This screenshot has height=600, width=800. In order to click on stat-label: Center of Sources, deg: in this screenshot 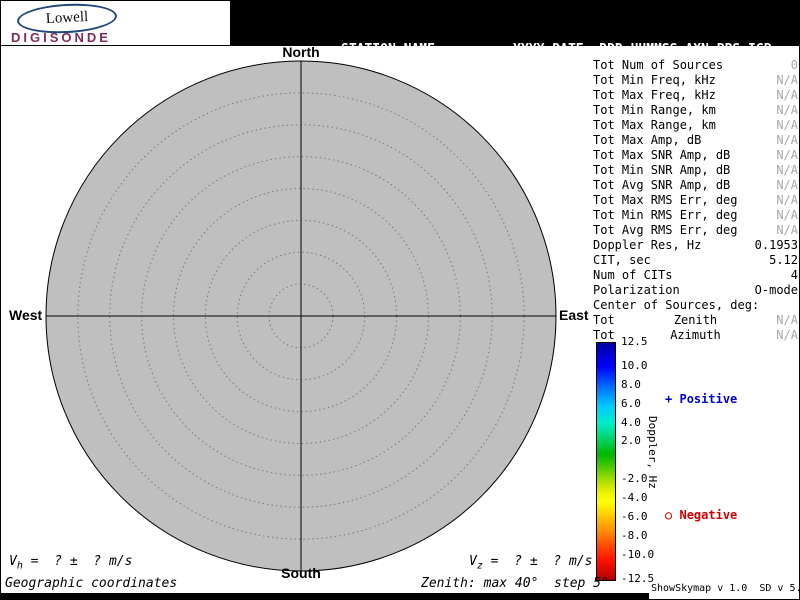, I will do `click(676, 305)`.